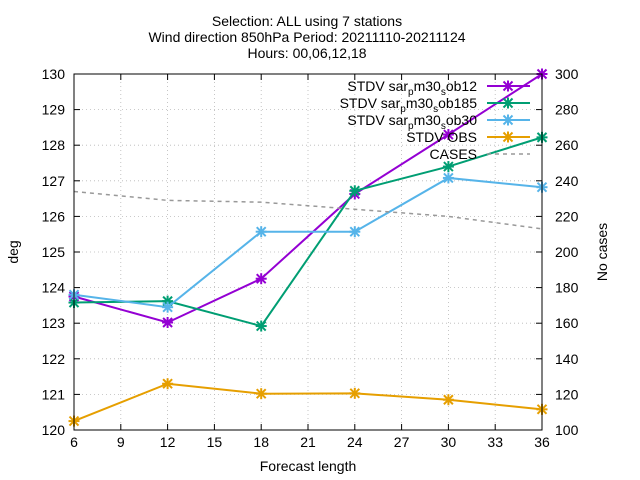 The height and width of the screenshot is (480, 640). What do you see at coordinates (567, 74) in the screenshot?
I see `y2-tick-label: 300` at bounding box center [567, 74].